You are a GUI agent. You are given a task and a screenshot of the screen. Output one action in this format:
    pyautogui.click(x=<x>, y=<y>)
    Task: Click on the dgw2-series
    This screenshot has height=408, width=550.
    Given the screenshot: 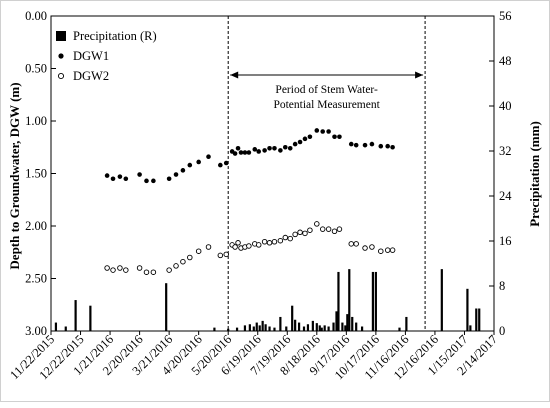 What is the action you would take?
    pyautogui.click(x=250, y=248)
    